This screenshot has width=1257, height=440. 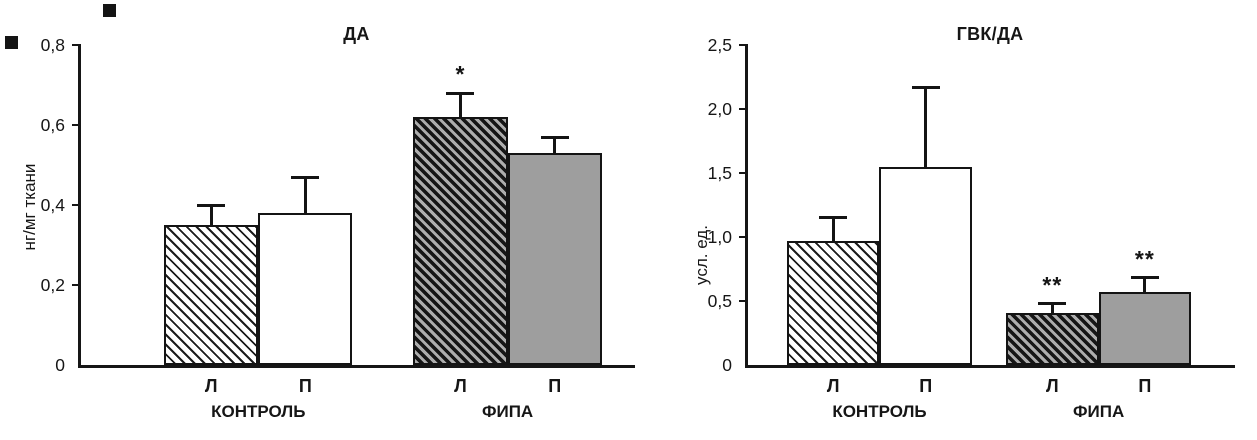 I want to click on y-tick-label: 0,5, so click(x=719, y=301).